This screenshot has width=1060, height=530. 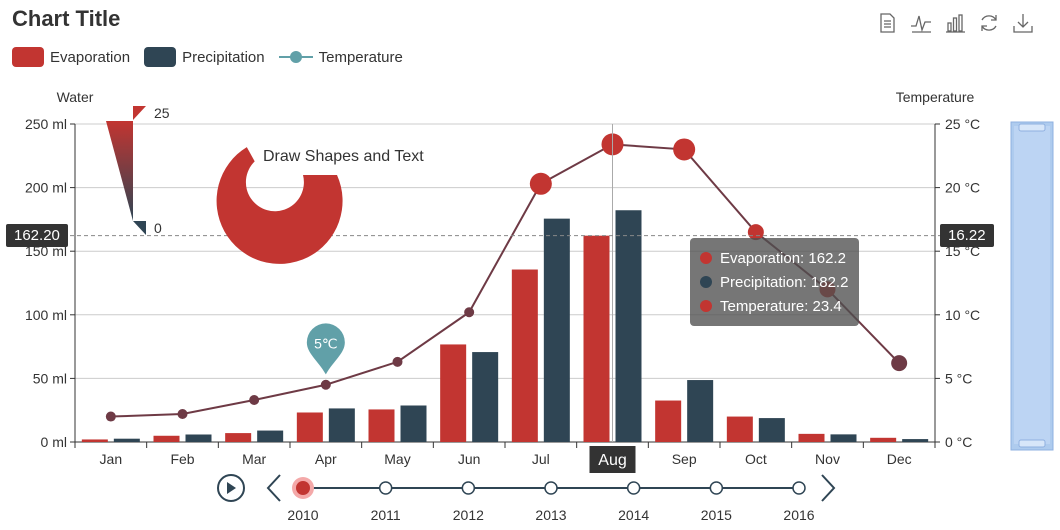 What do you see at coordinates (783, 258) in the screenshot?
I see `tooltip-text: Evaporation: 162.2` at bounding box center [783, 258].